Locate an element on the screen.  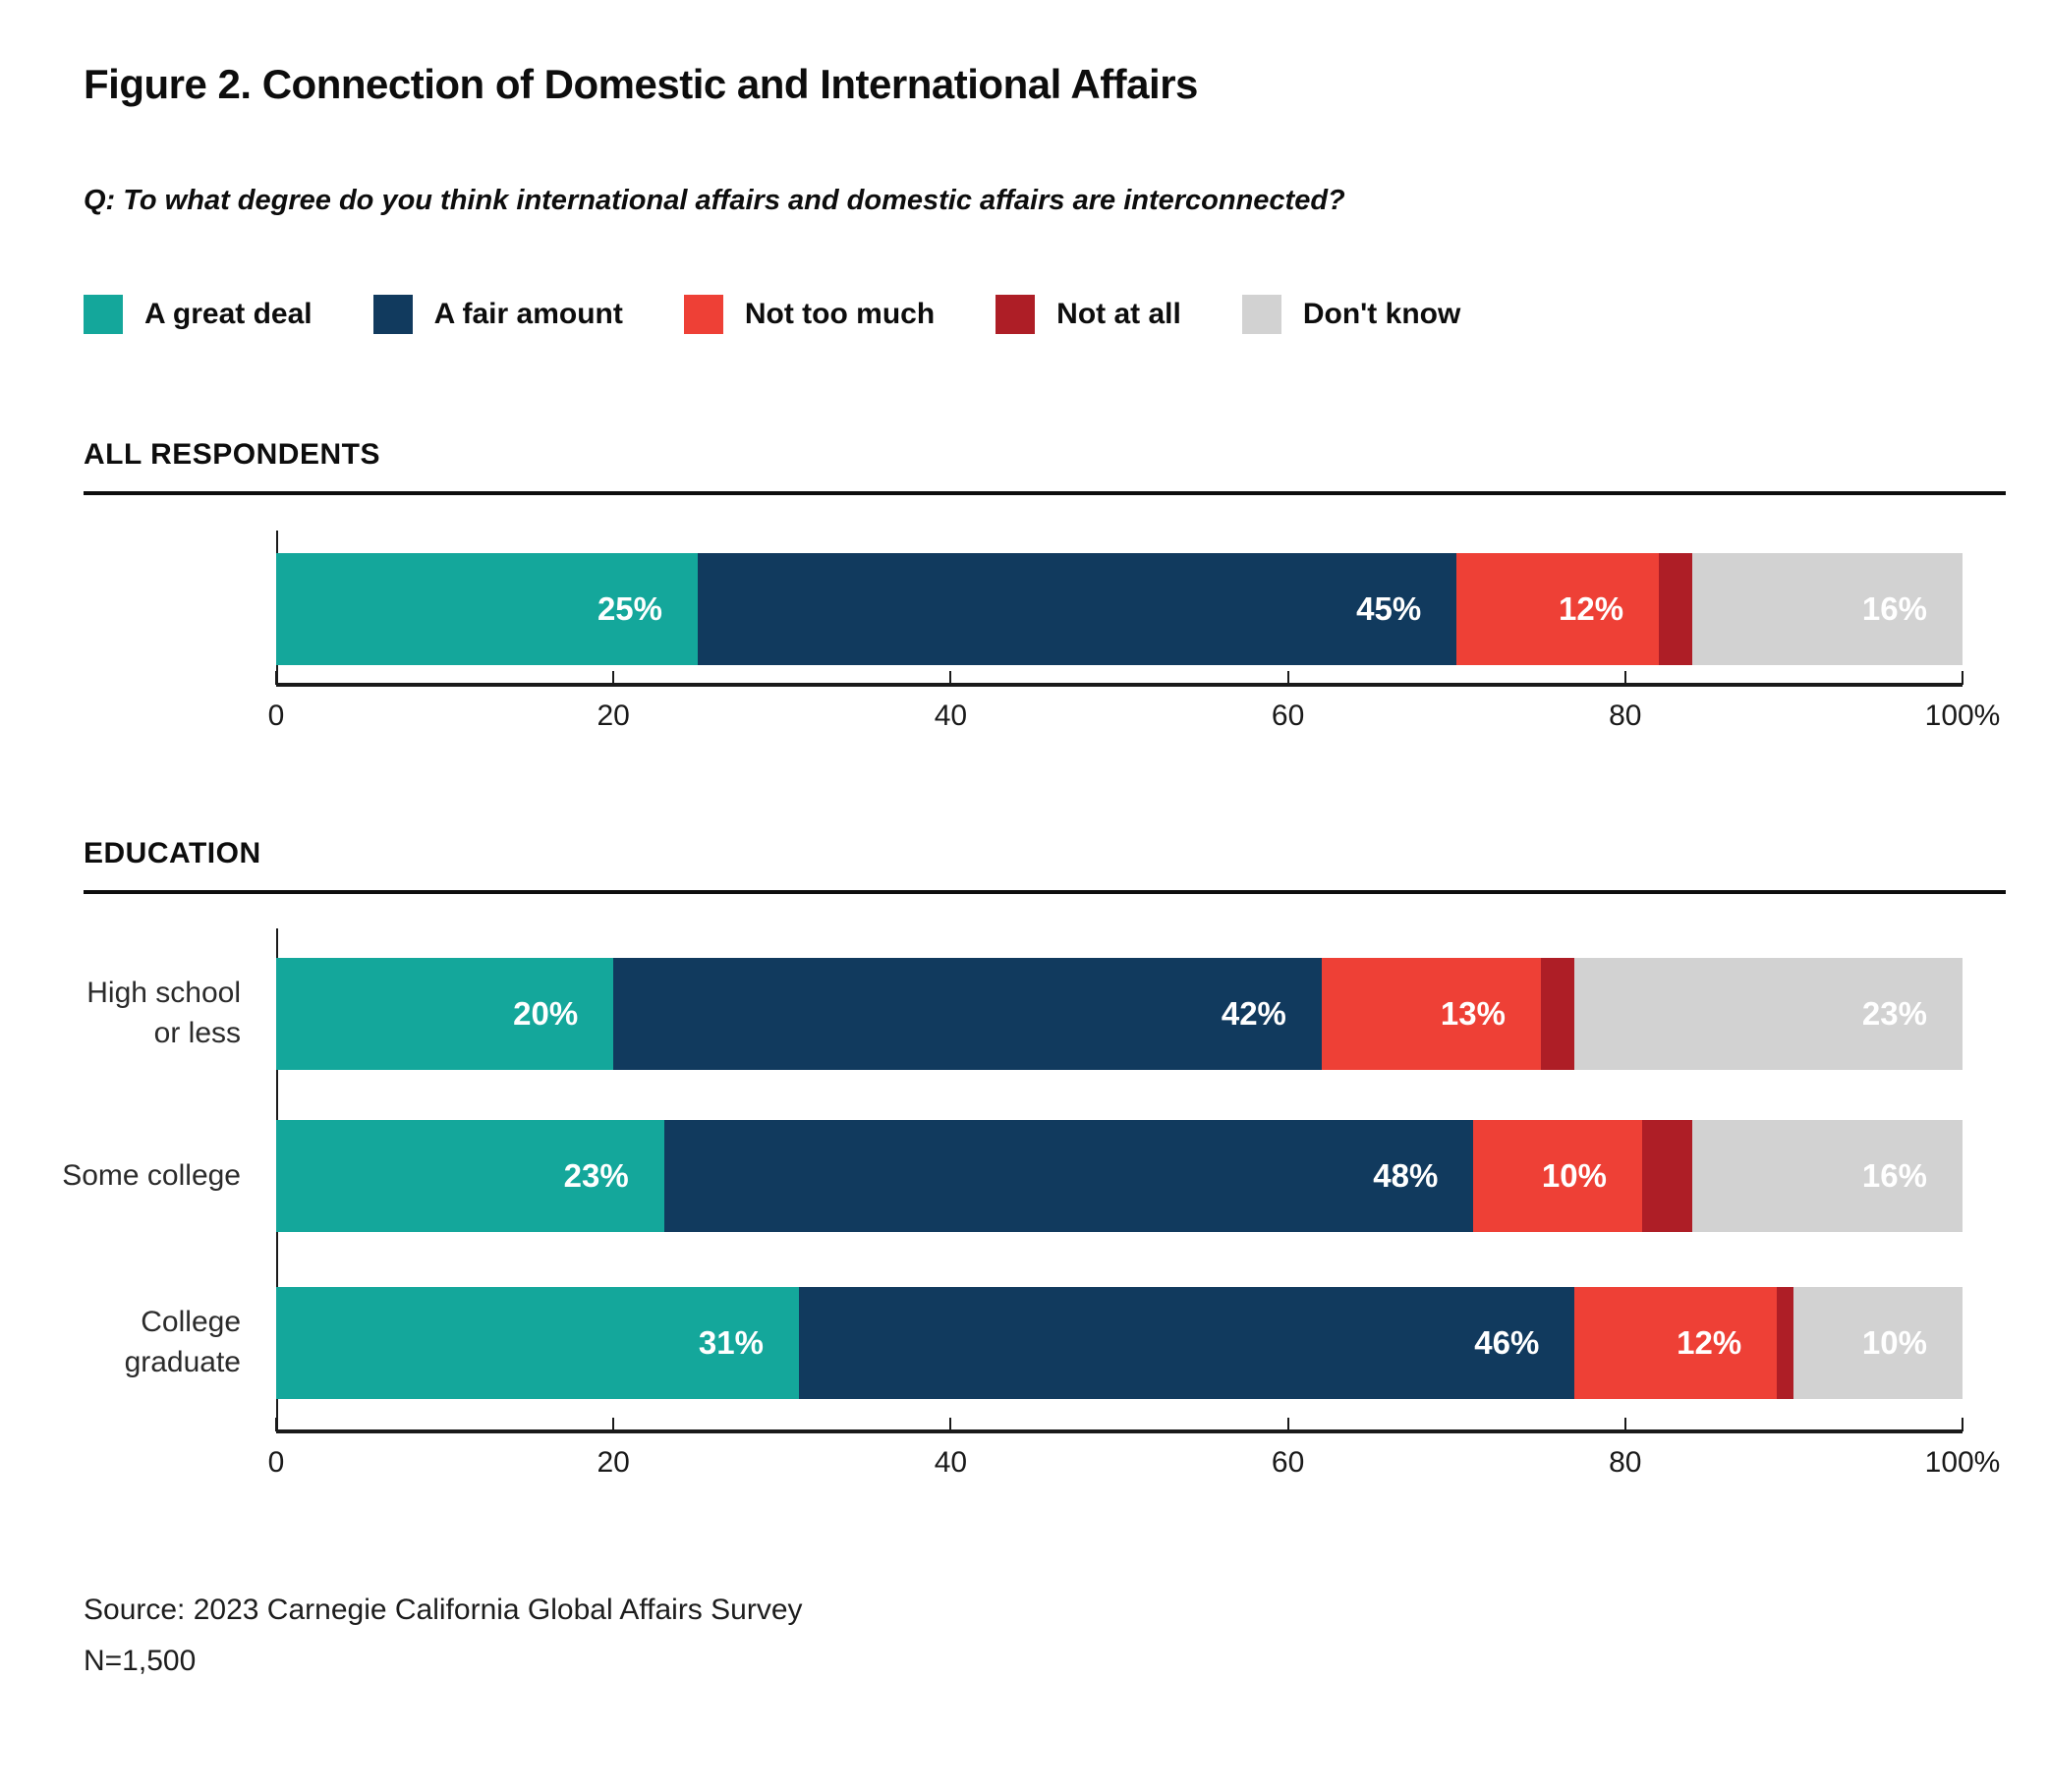
stacked-bar-high-school-or-less: 20% 42% 13% 23% is located at coordinates (1119, 1014).